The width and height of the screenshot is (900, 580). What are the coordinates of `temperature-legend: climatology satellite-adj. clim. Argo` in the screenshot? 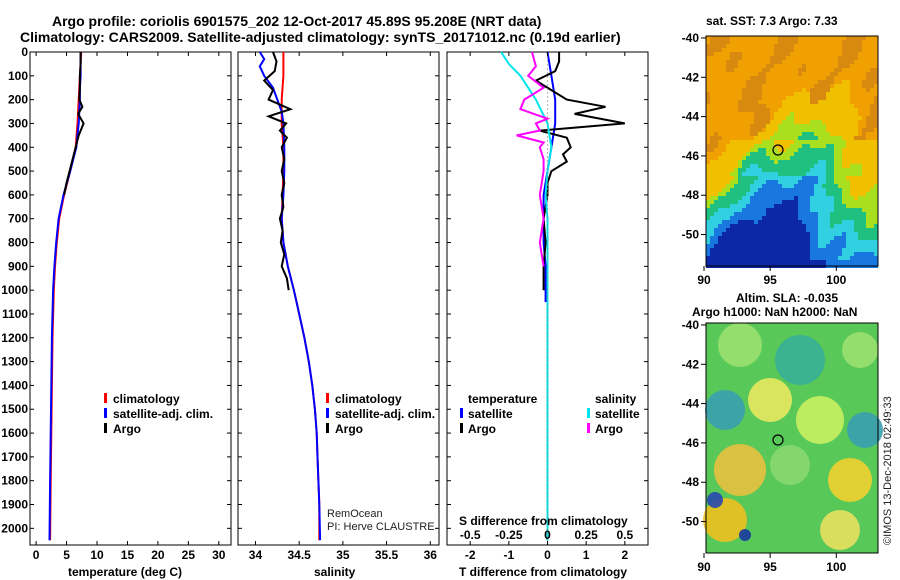 It's located at (158, 414).